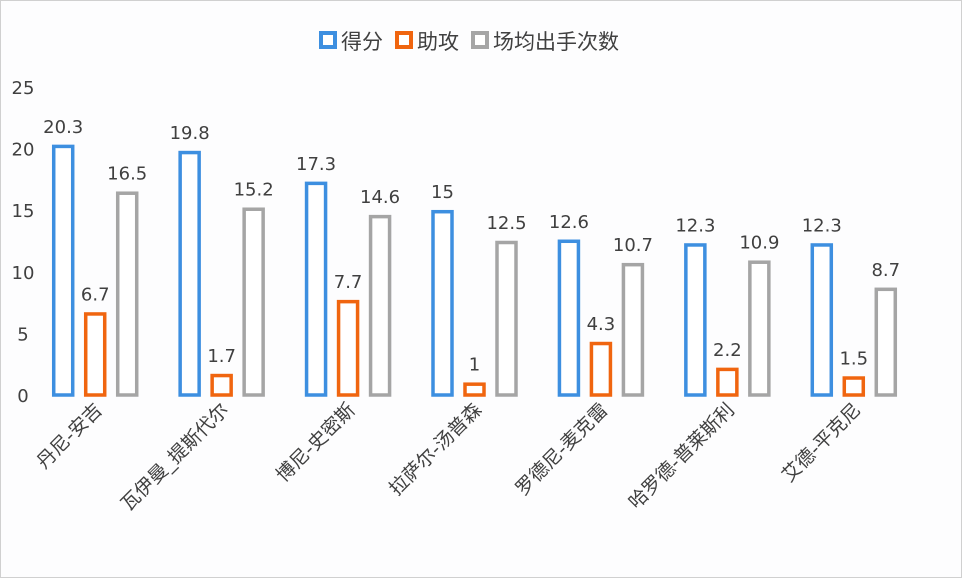 The width and height of the screenshot is (962, 581). Describe the element at coordinates (221, 356) in the screenshot. I see `data-label: 1.7` at that location.